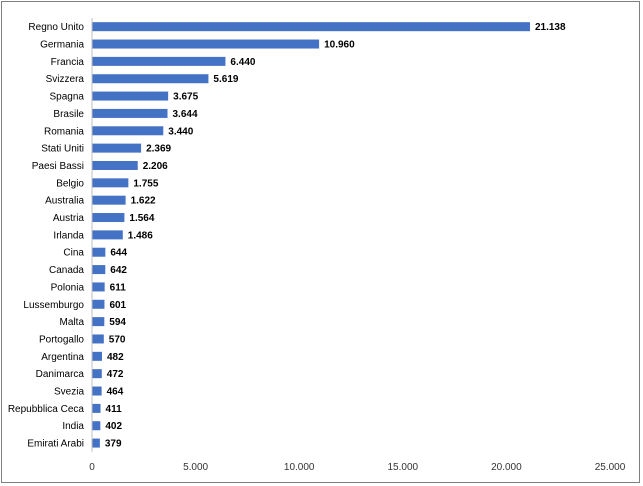 Image resolution: width=643 pixels, height=486 pixels. I want to click on category-label: Repubblica Ceca, so click(46, 409).